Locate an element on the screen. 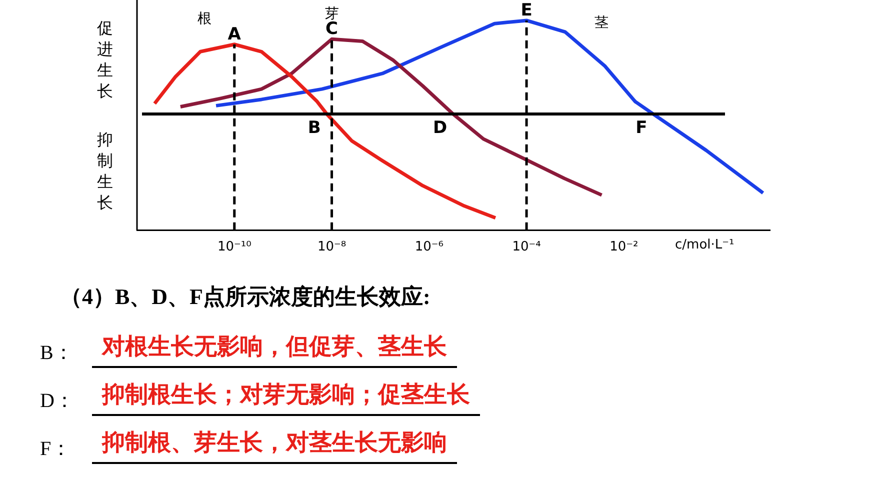 The width and height of the screenshot is (870, 487). x-tick-label: 10⁻⁸ is located at coordinates (331, 247).